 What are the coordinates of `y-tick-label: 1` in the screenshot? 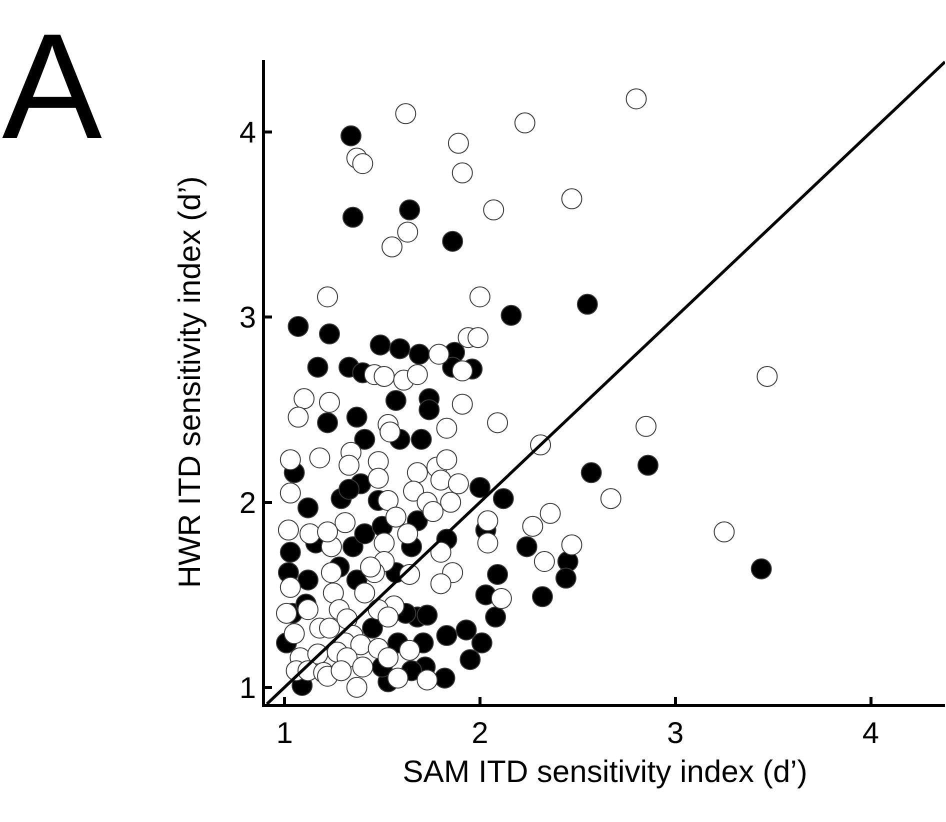 It's located at (247, 688).